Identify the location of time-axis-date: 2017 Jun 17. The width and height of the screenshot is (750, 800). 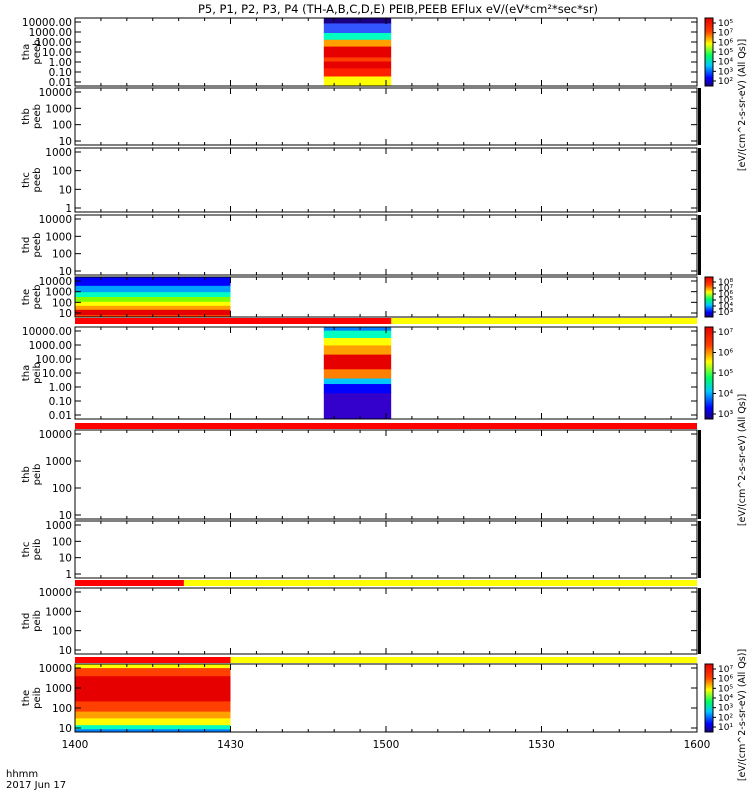
(36, 785).